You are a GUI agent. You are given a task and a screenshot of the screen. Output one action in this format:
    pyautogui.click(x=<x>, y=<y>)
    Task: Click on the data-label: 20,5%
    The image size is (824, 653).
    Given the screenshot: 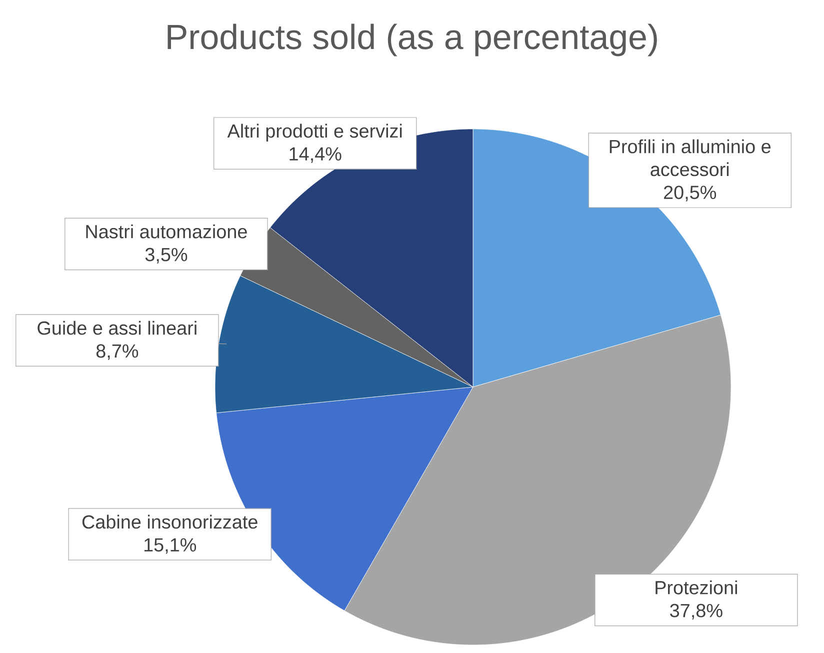 What is the action you would take?
    pyautogui.click(x=690, y=194)
    